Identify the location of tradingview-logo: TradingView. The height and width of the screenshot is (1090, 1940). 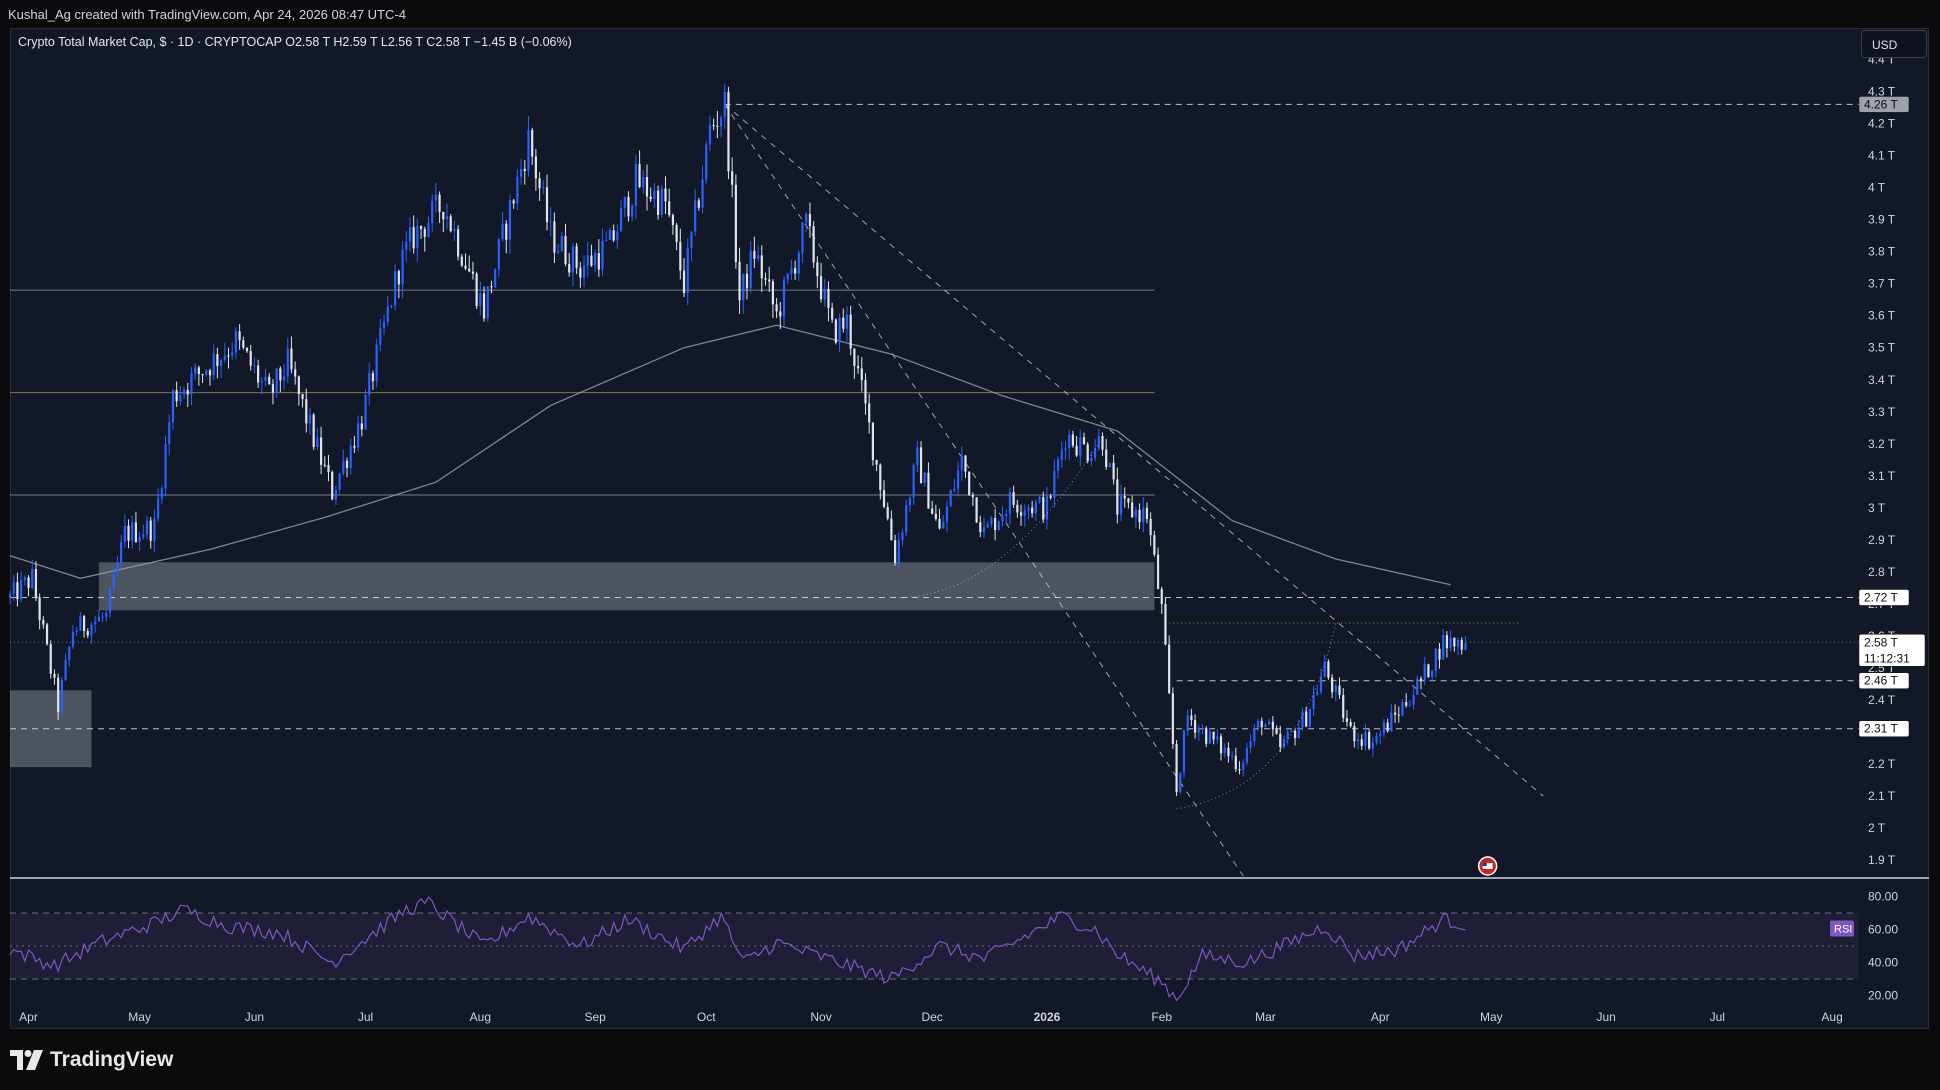
(91, 1060).